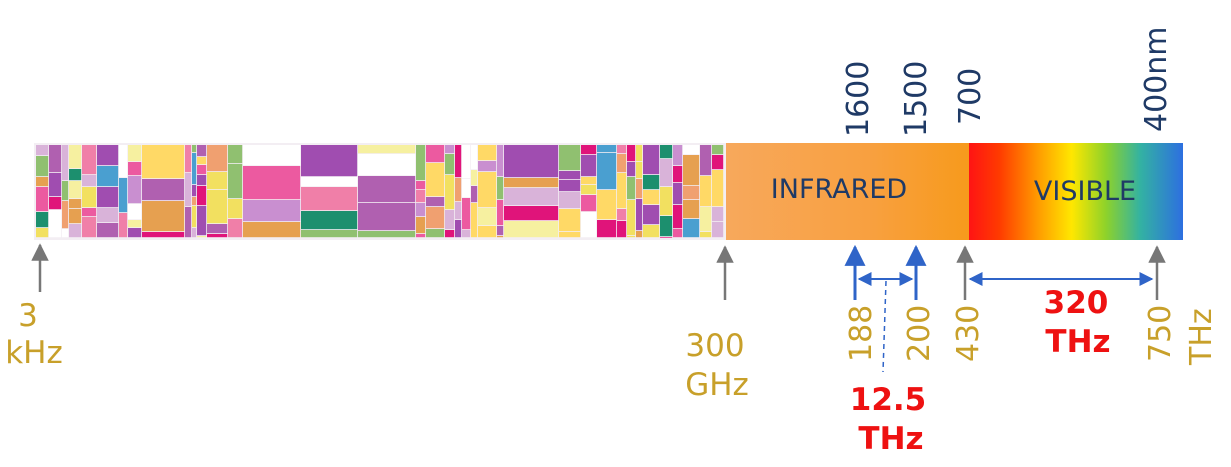 The width and height of the screenshot is (1231, 467). What do you see at coordinates (861, 333) in the screenshot?
I see `freq-188: 188` at bounding box center [861, 333].